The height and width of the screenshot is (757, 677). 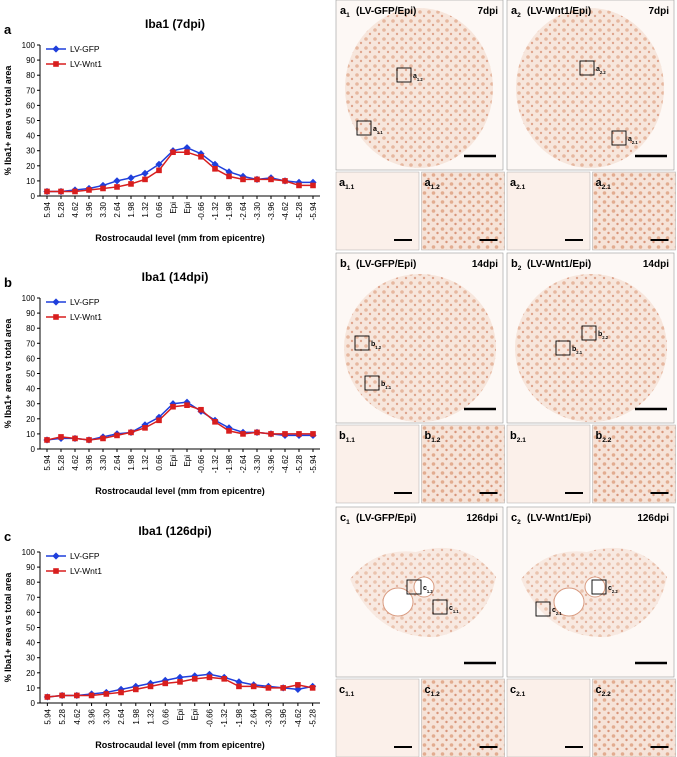 I want to click on legend-label: LV-GFP, so click(x=85, y=49).